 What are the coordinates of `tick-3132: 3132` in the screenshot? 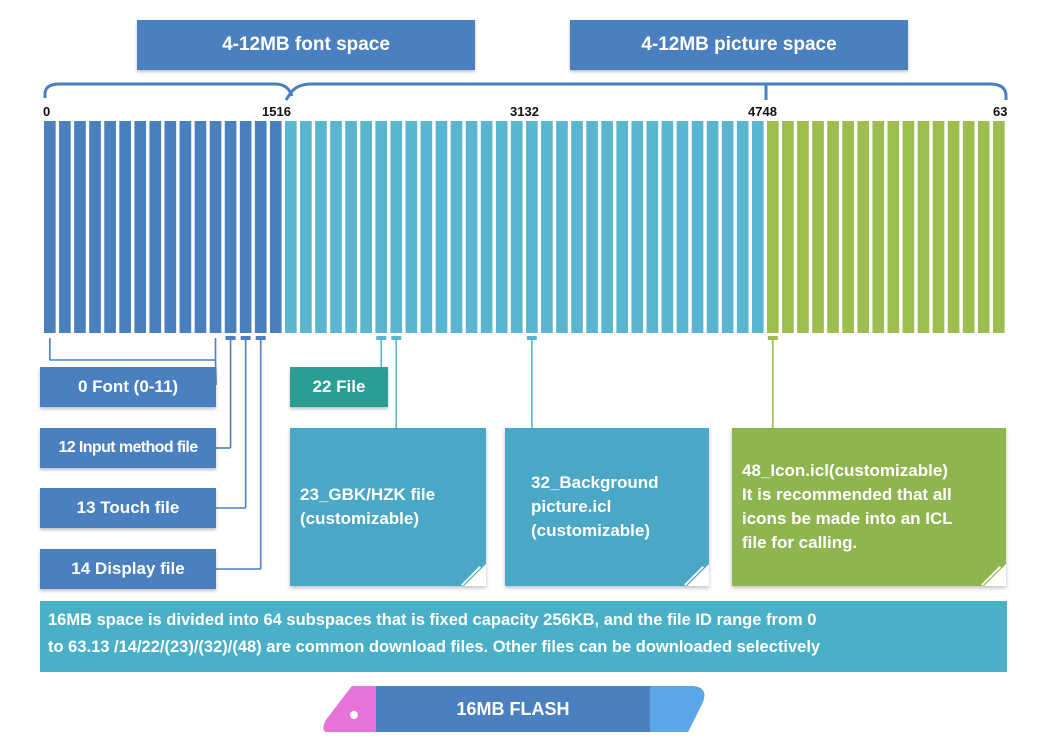 It's located at (524, 111).